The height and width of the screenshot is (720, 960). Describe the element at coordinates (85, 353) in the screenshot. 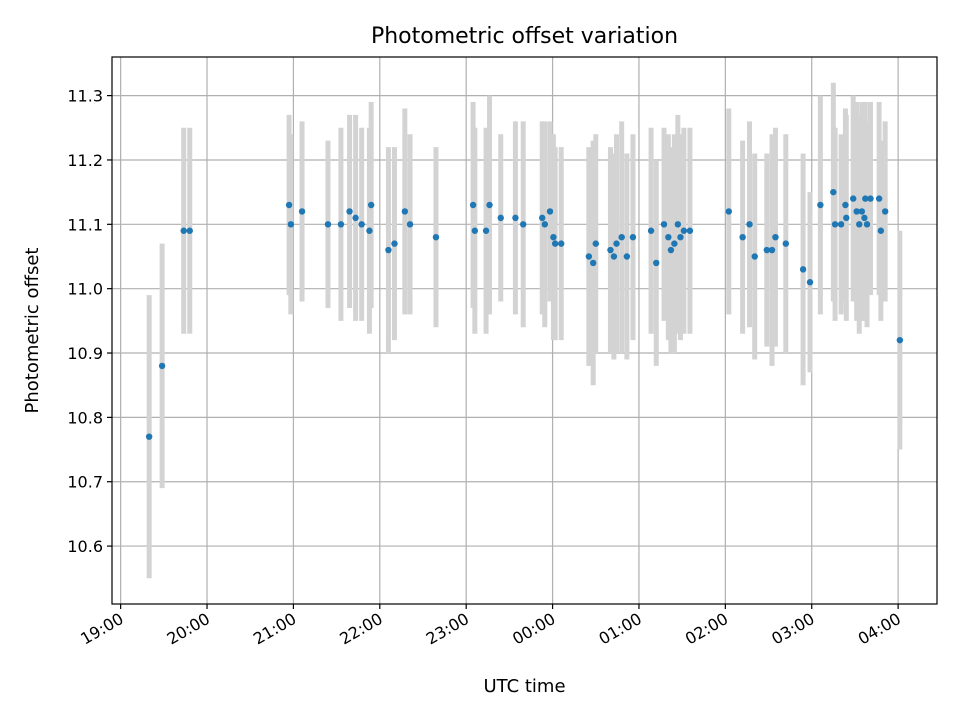

I see `y-tick-label: 10.9` at that location.